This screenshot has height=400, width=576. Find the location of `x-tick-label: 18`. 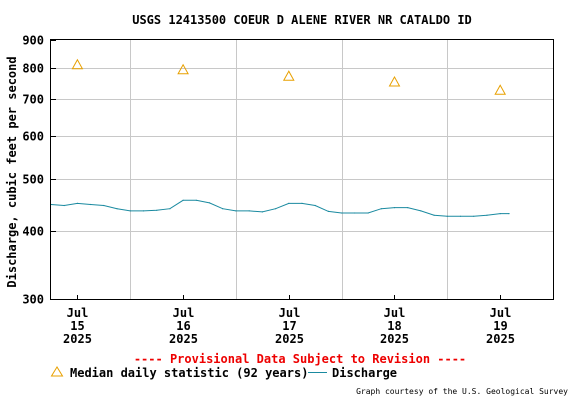

x-tick-label: 18 is located at coordinates (394, 326).